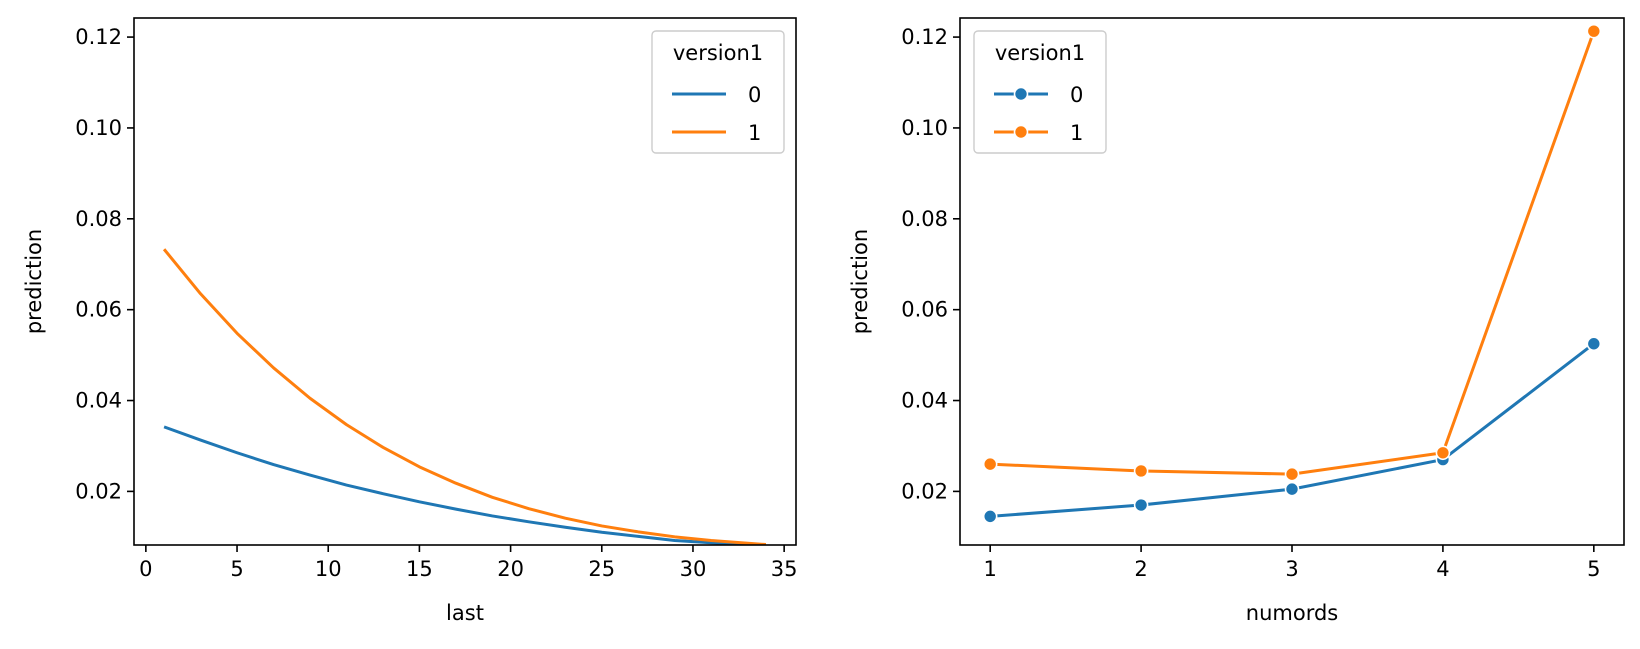 The image size is (1640, 649). What do you see at coordinates (510, 569) in the screenshot?
I see `x-tick-label: 20` at bounding box center [510, 569].